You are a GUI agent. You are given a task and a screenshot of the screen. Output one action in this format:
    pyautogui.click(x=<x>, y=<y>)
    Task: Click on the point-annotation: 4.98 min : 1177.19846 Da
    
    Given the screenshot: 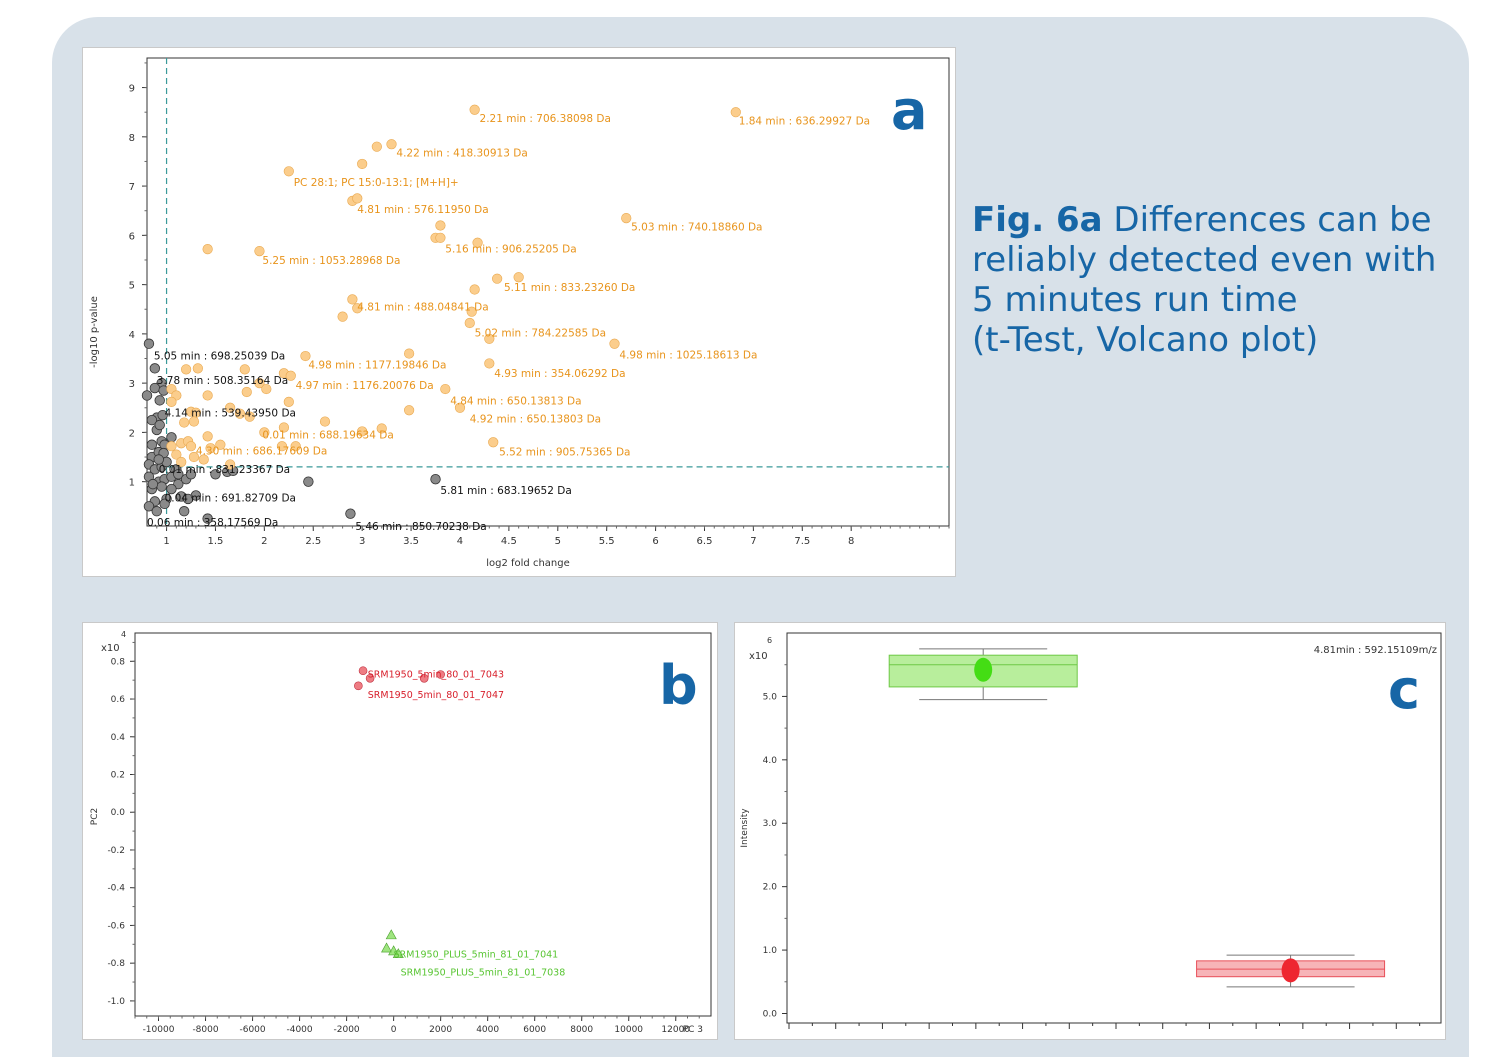 What is the action you would take?
    pyautogui.click(x=377, y=365)
    